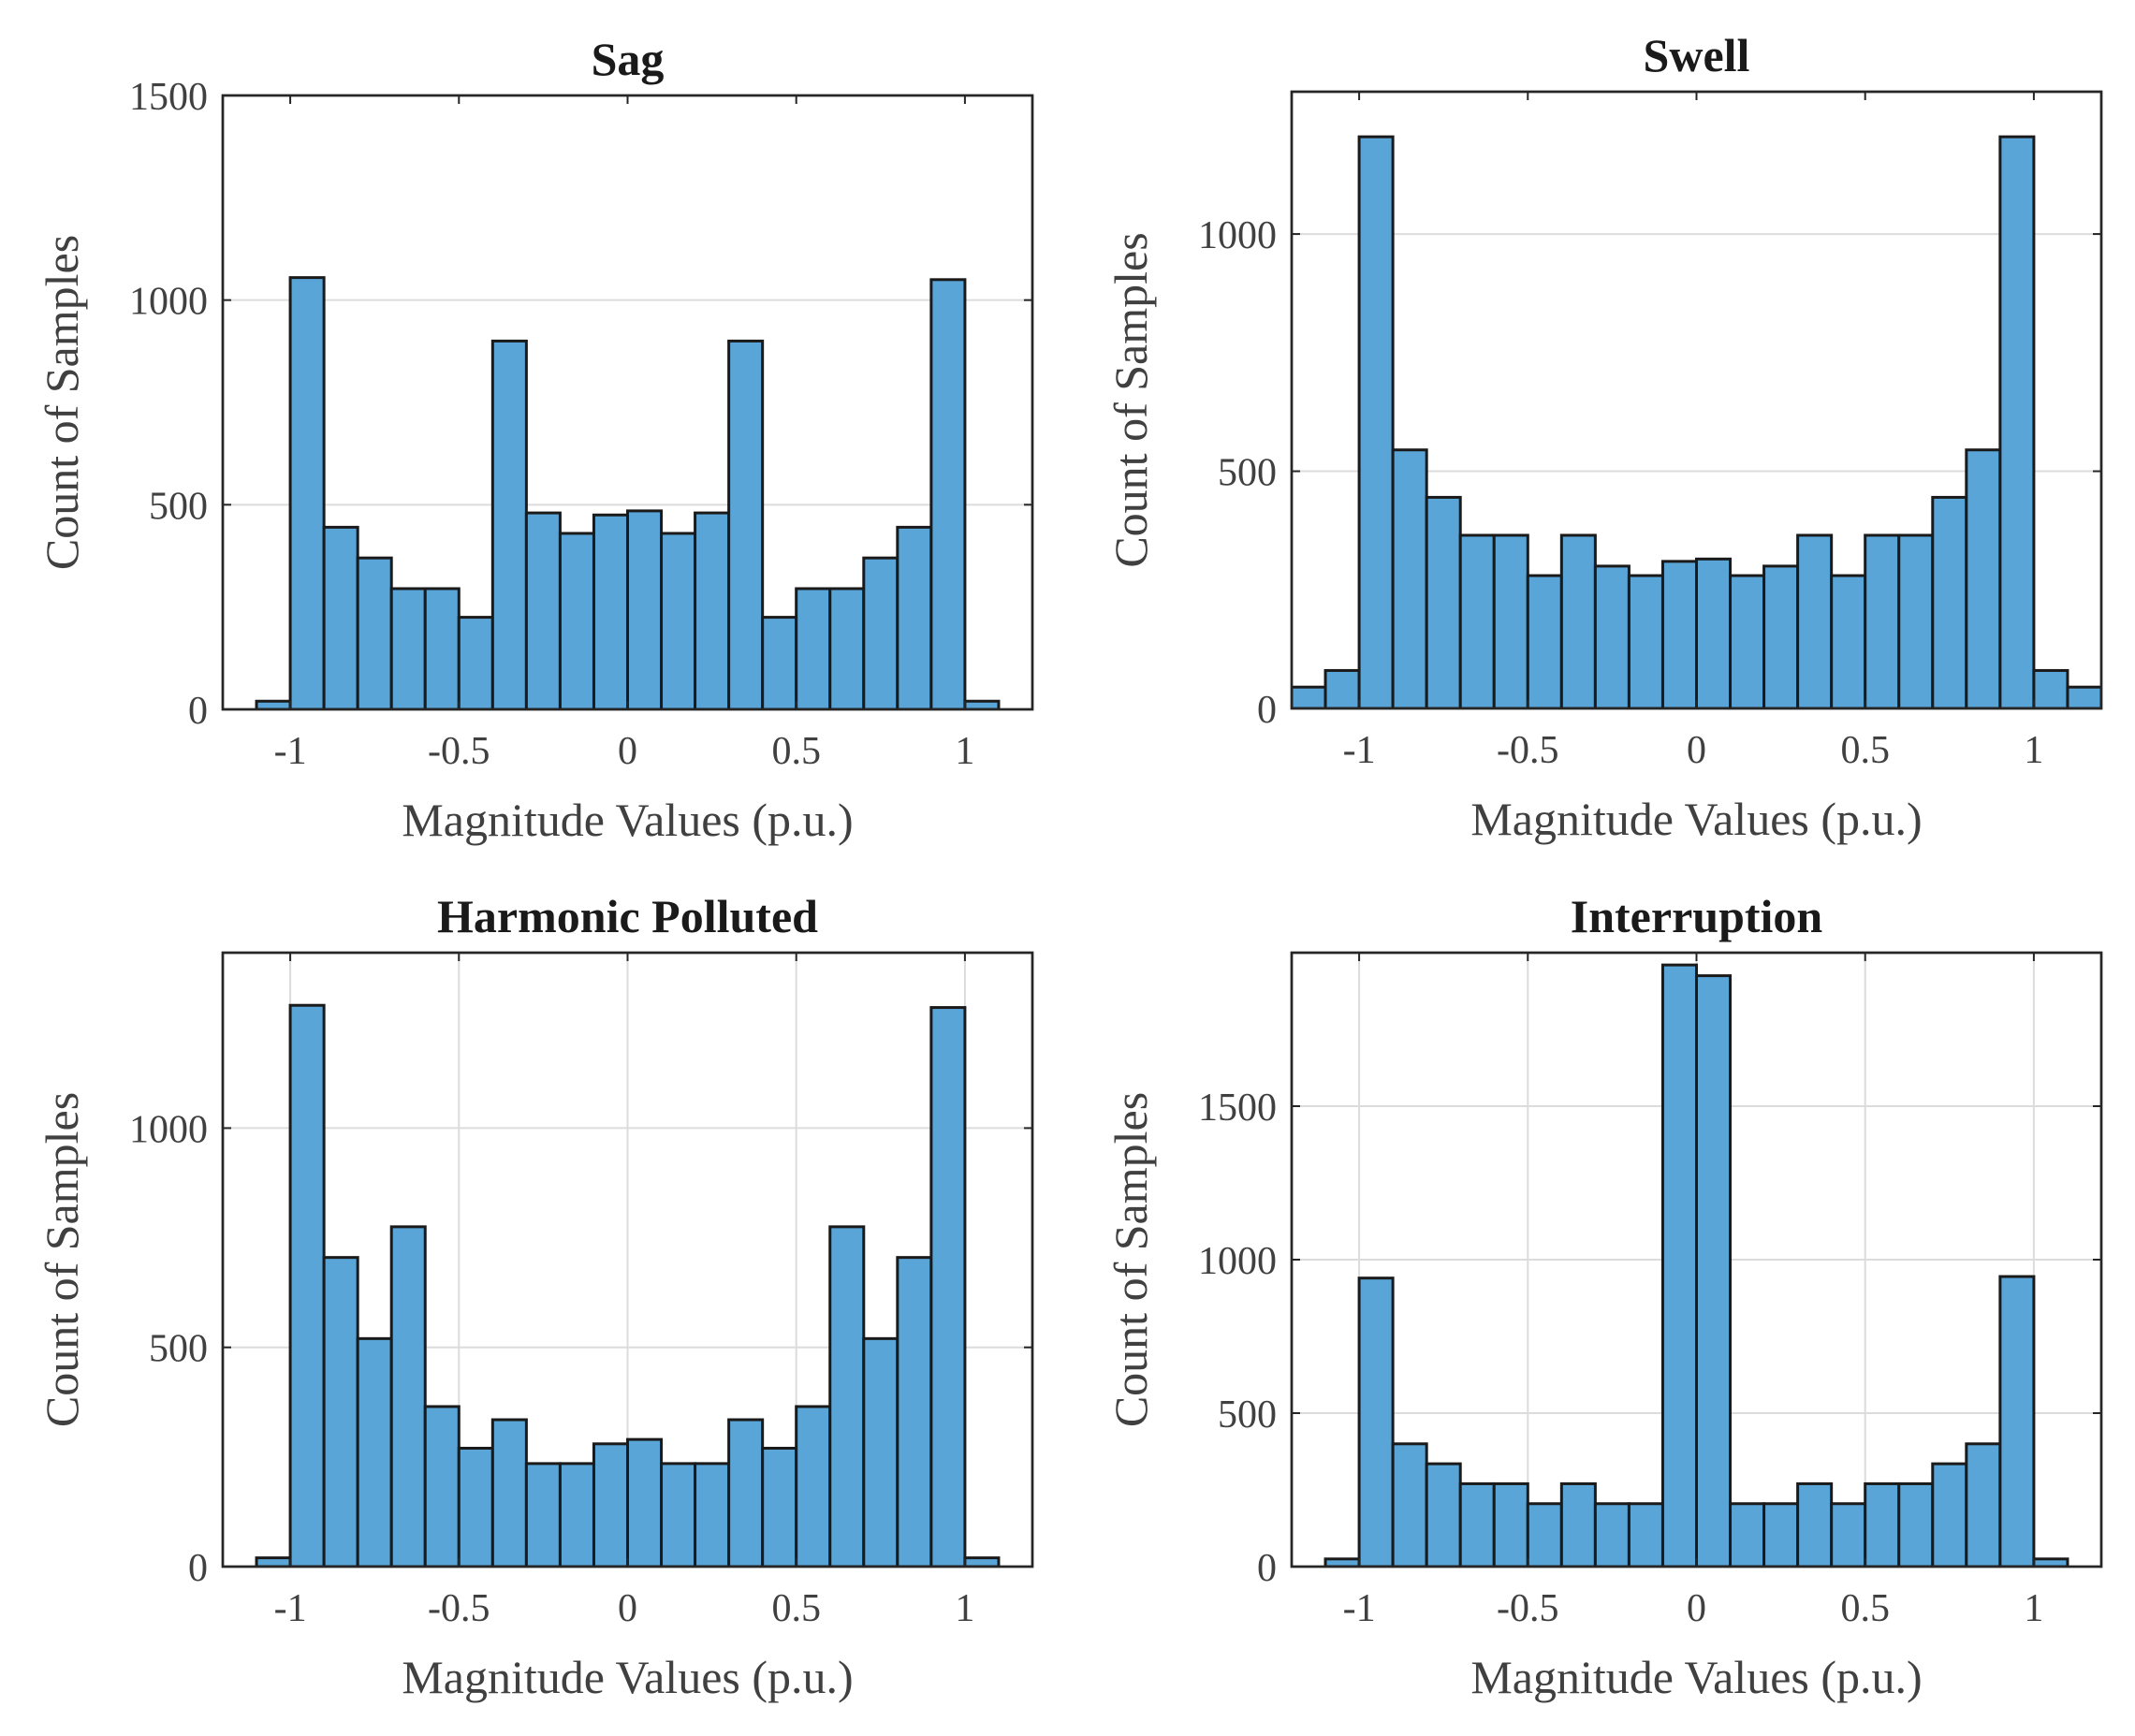 This screenshot has height=1736, width=2135. Describe the element at coordinates (627, 916) in the screenshot. I see `panel-title: Harmonic Polluted` at that location.